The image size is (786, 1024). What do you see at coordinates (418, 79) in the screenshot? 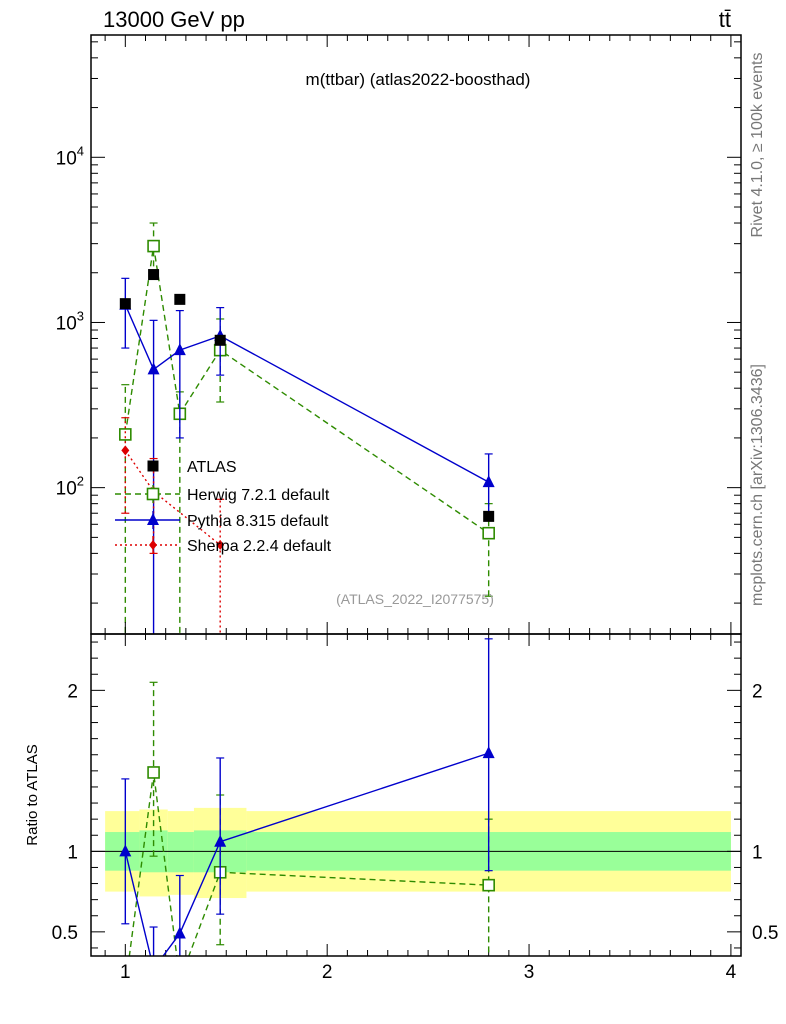
I see `chart-title: m(ttbar) (atlas2022-boosthad)` at bounding box center [418, 79].